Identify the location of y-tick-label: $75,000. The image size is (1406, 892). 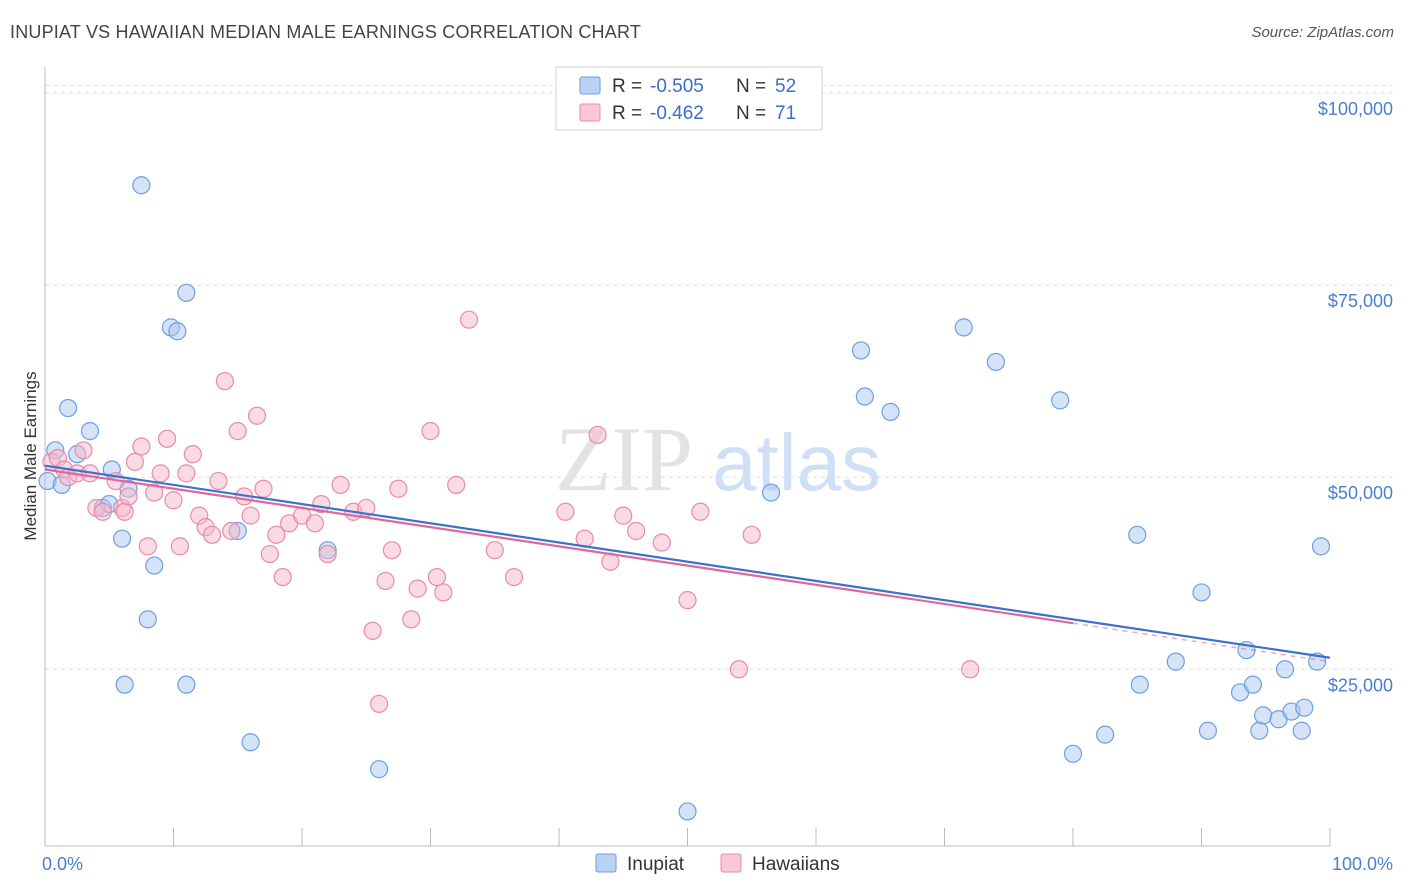
(1360, 301).